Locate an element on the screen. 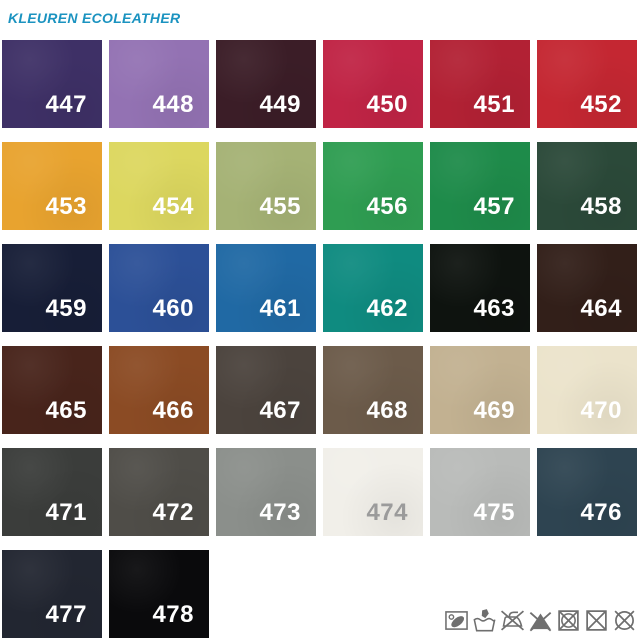 The height and width of the screenshot is (642, 642). swatch-code-label: 466 is located at coordinates (173, 410).